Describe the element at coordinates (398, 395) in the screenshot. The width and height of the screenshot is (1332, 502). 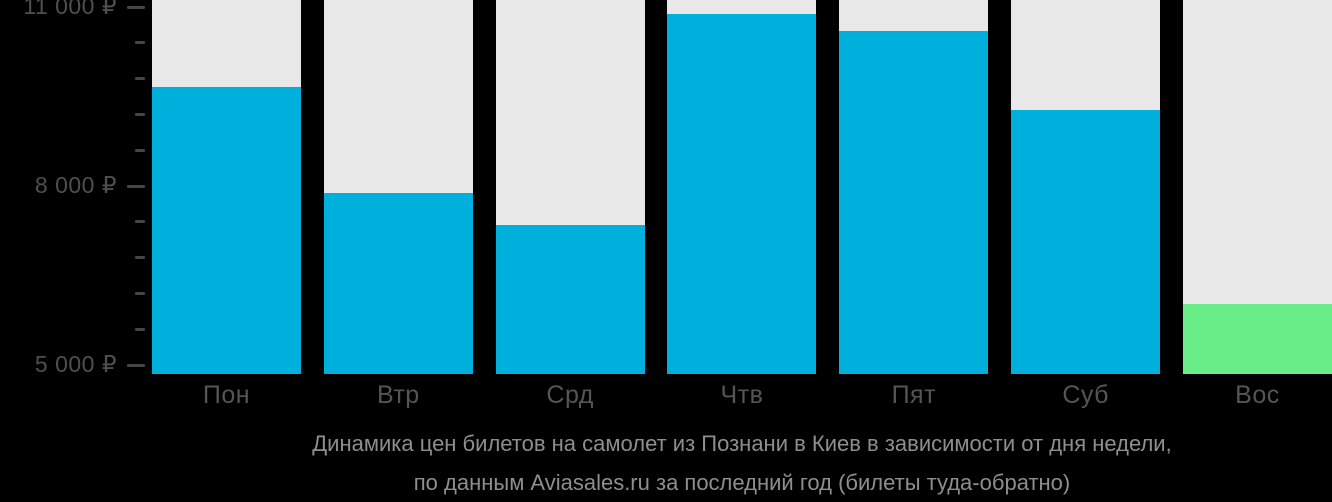
I see `day-label: Втр` at that location.